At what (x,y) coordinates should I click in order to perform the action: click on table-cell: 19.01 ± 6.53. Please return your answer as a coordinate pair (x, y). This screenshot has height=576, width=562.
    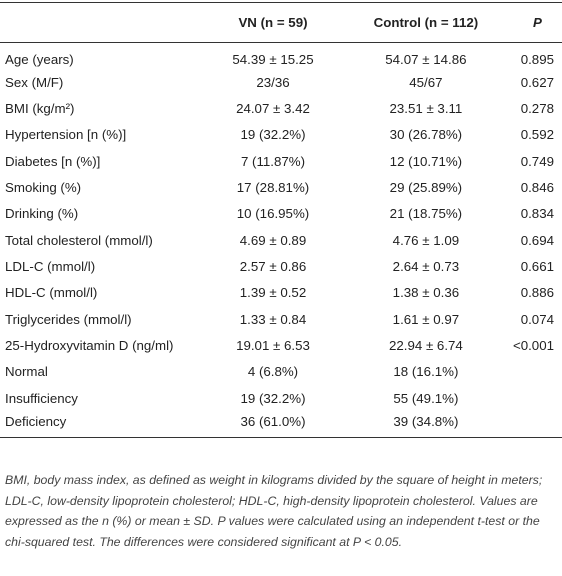
    Looking at the image, I should click on (273, 345).